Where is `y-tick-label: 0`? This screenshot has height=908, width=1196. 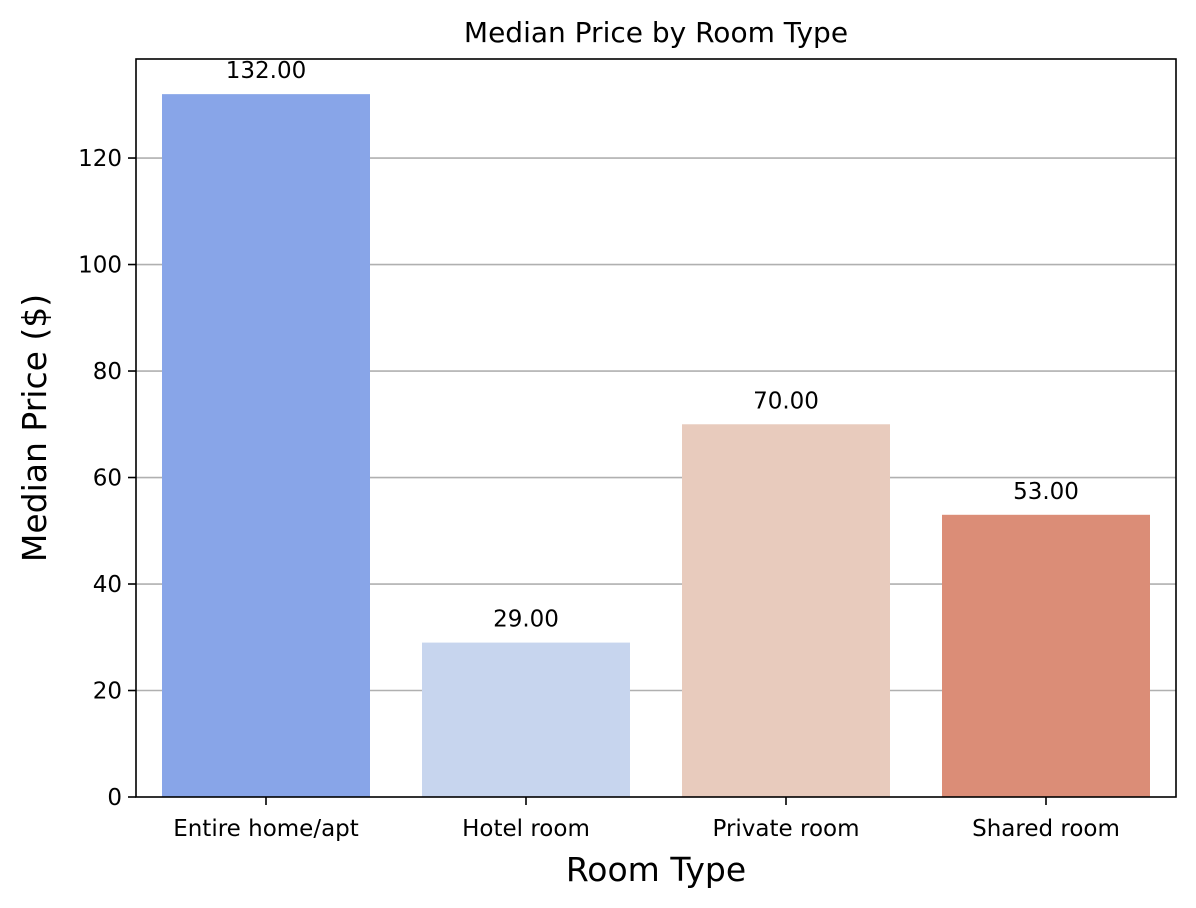 y-tick-label: 0 is located at coordinates (114, 798).